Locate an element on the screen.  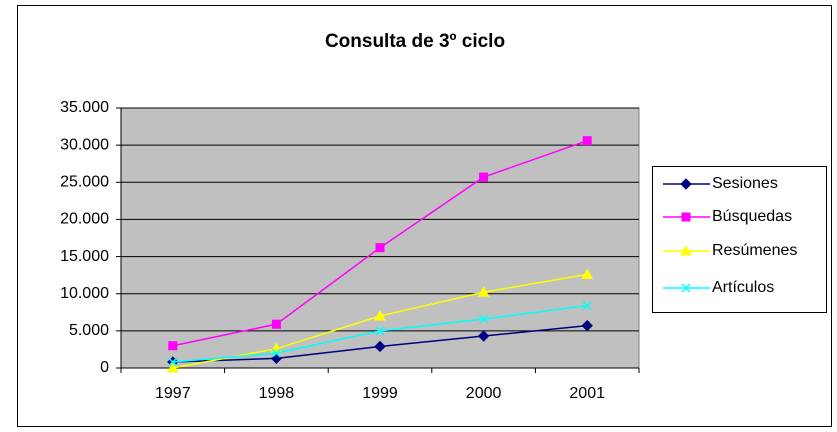
y-tick-label: 20.000 is located at coordinates (84, 219).